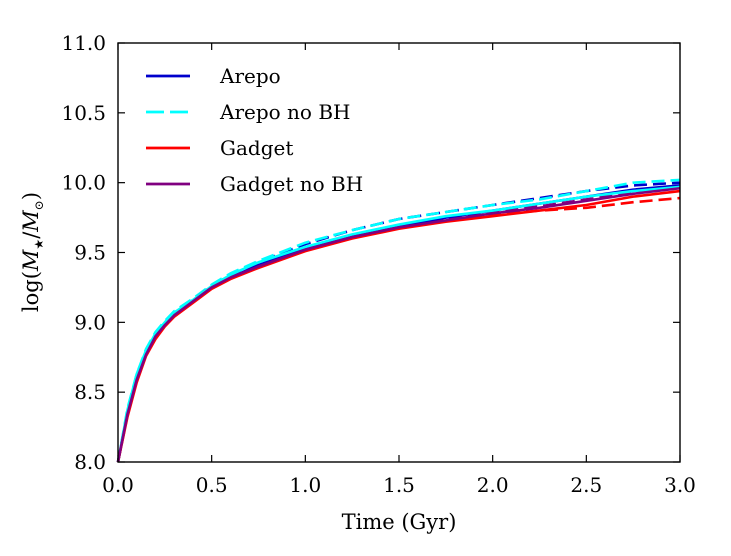 This screenshot has height=556, width=731. What do you see at coordinates (90, 322) in the screenshot?
I see `y-tick-label: 9.0` at bounding box center [90, 322].